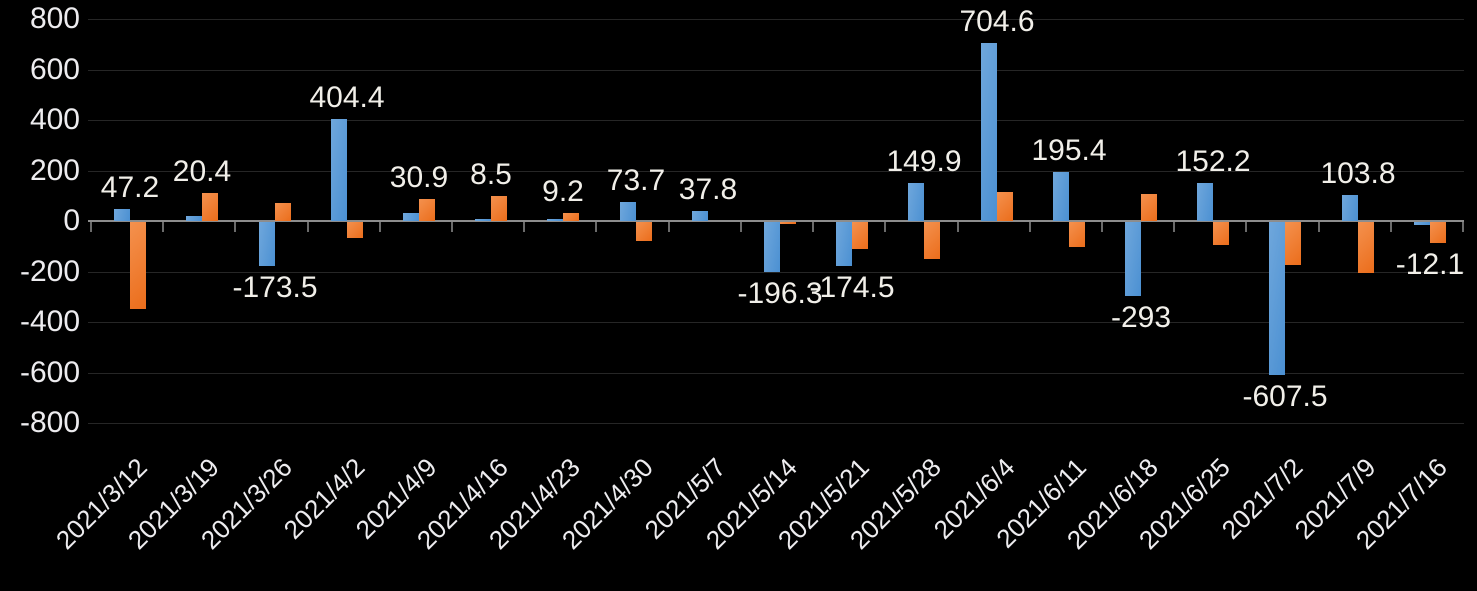 This screenshot has width=1477, height=591. What do you see at coordinates (49, 372) in the screenshot?
I see `y-axis-label: -600` at bounding box center [49, 372].